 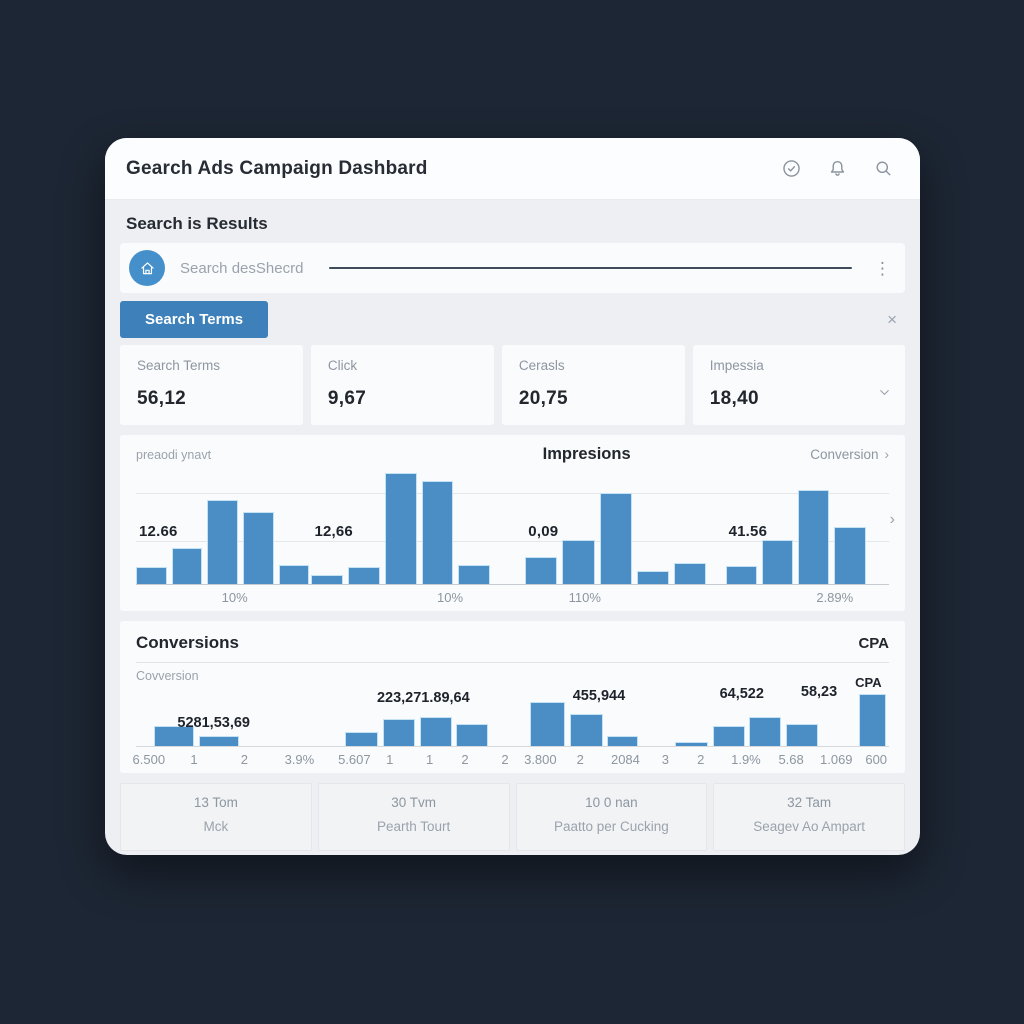 I want to click on chevron-right-icon: ›, so click(x=892, y=519).